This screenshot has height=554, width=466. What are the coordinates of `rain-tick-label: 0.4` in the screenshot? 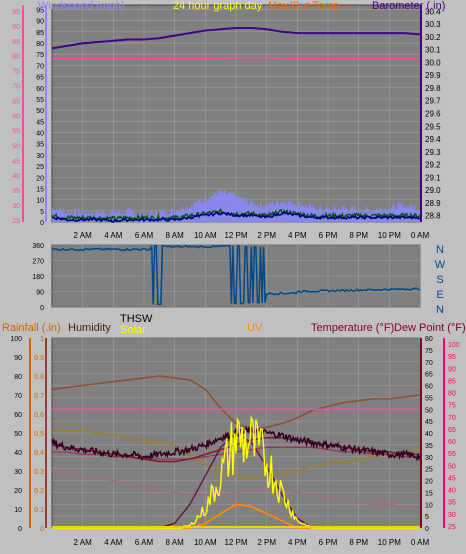 It's located at (39, 453).